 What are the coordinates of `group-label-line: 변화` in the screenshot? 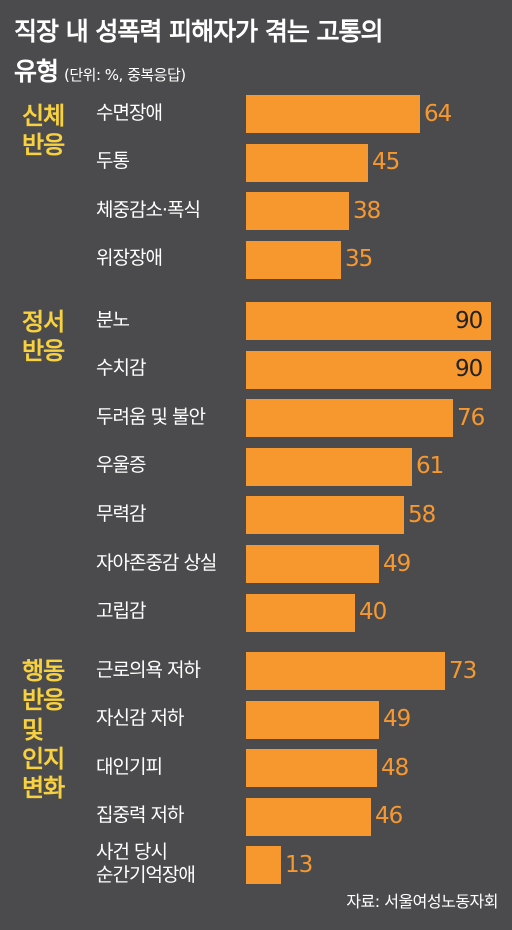 It's located at (43, 788).